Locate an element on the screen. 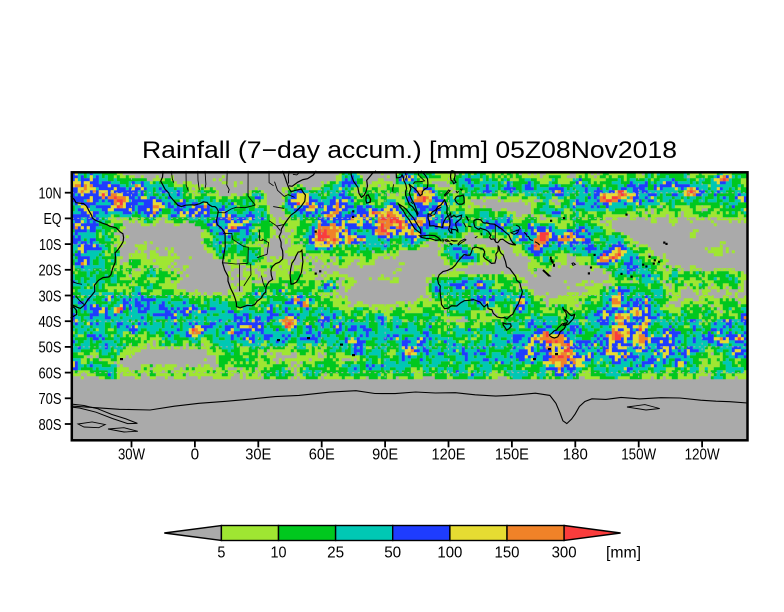 The width and height of the screenshot is (784, 612). svg-text: 40S is located at coordinates (50, 322).